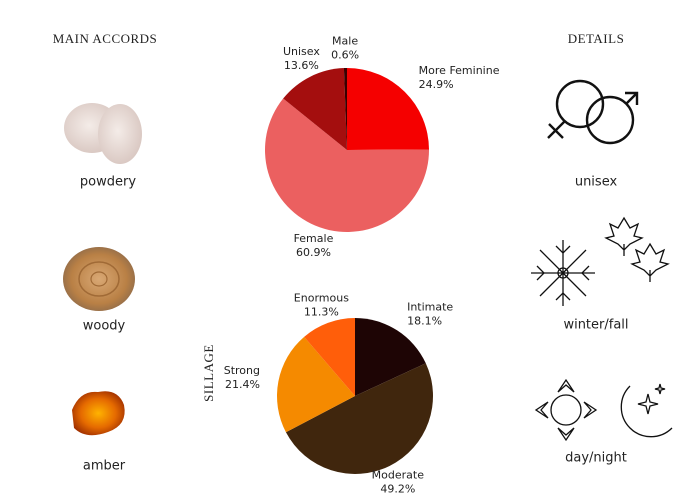  I want to click on slice-label: Female, so click(314, 238).